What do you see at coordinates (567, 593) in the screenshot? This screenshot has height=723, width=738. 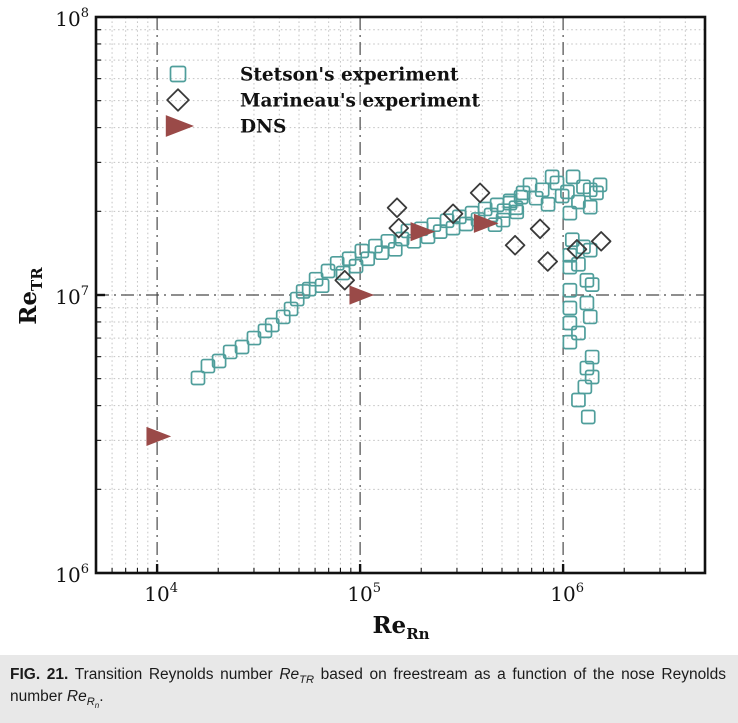 I see `x-tick-label: 106` at bounding box center [567, 593].